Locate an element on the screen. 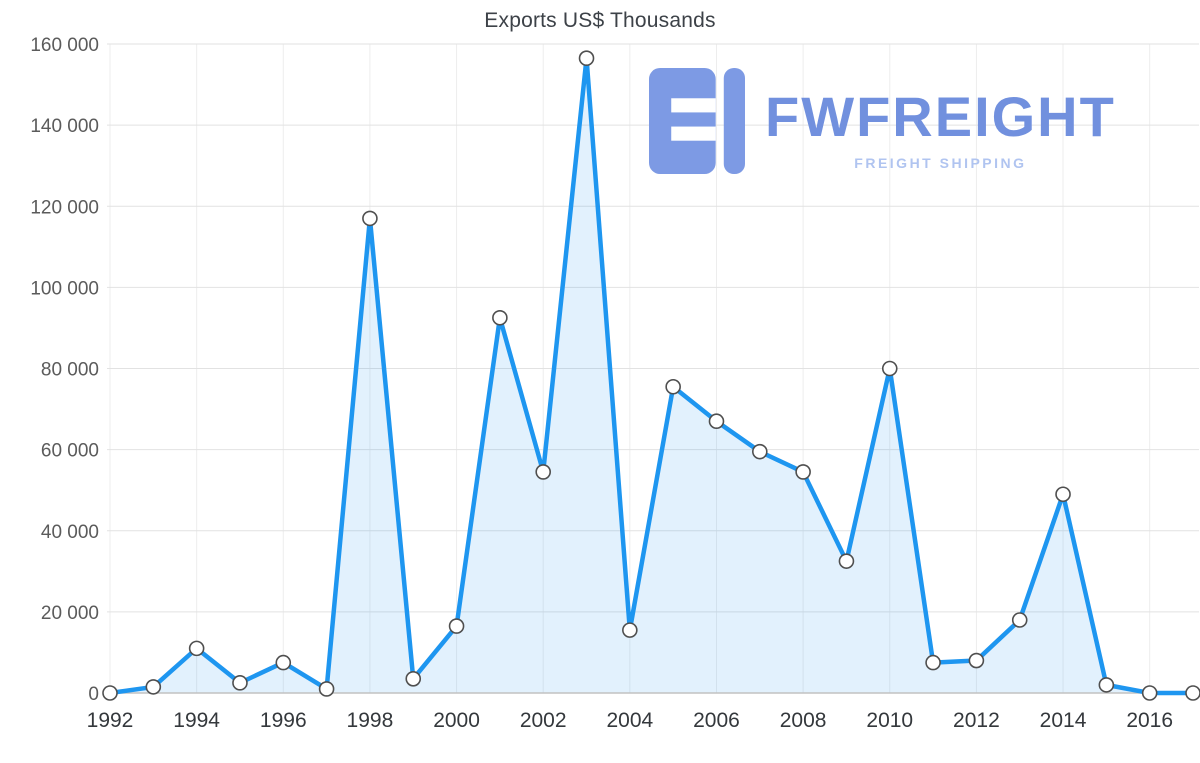  y-axis-label: 40 000 is located at coordinates (70, 532).